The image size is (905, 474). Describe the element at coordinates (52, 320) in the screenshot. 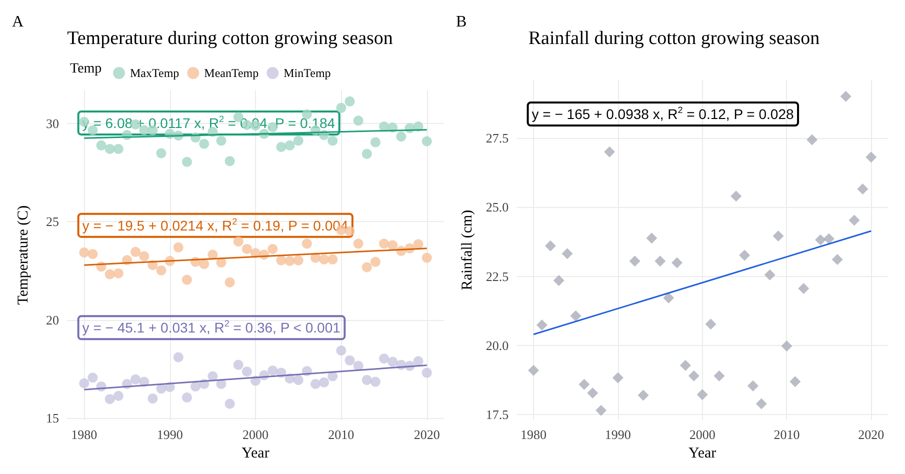

I see `y-tick-label: 20` at that location.